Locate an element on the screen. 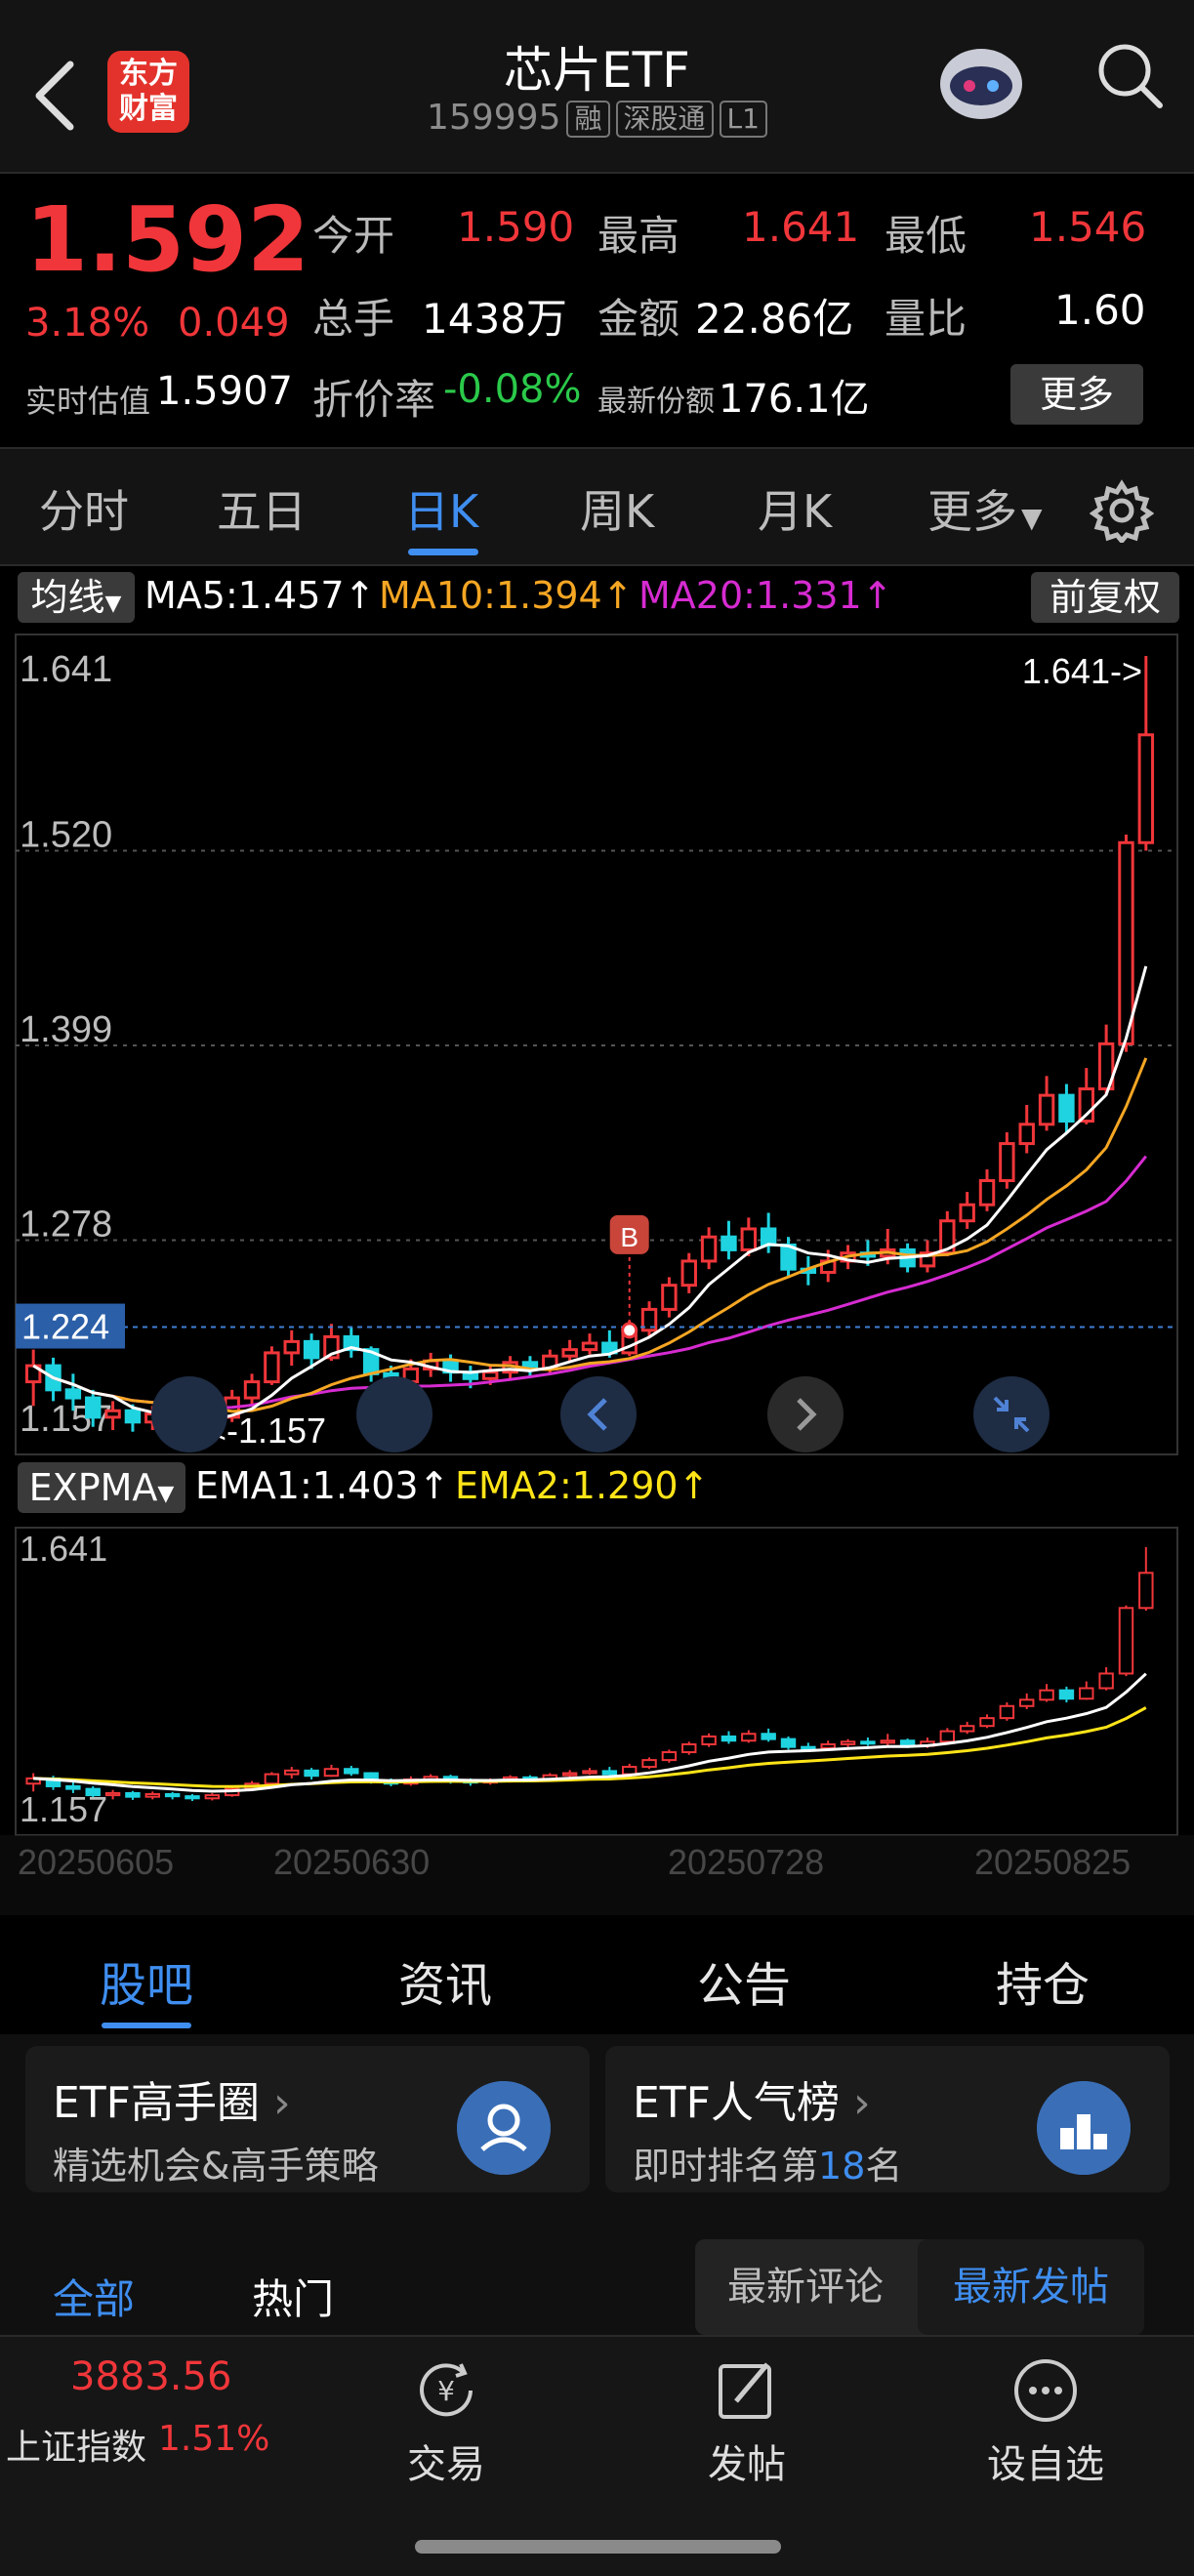 The width and height of the screenshot is (1194, 2576). ema2-legend-text: EMA2:1.290 is located at coordinates (567, 1485).